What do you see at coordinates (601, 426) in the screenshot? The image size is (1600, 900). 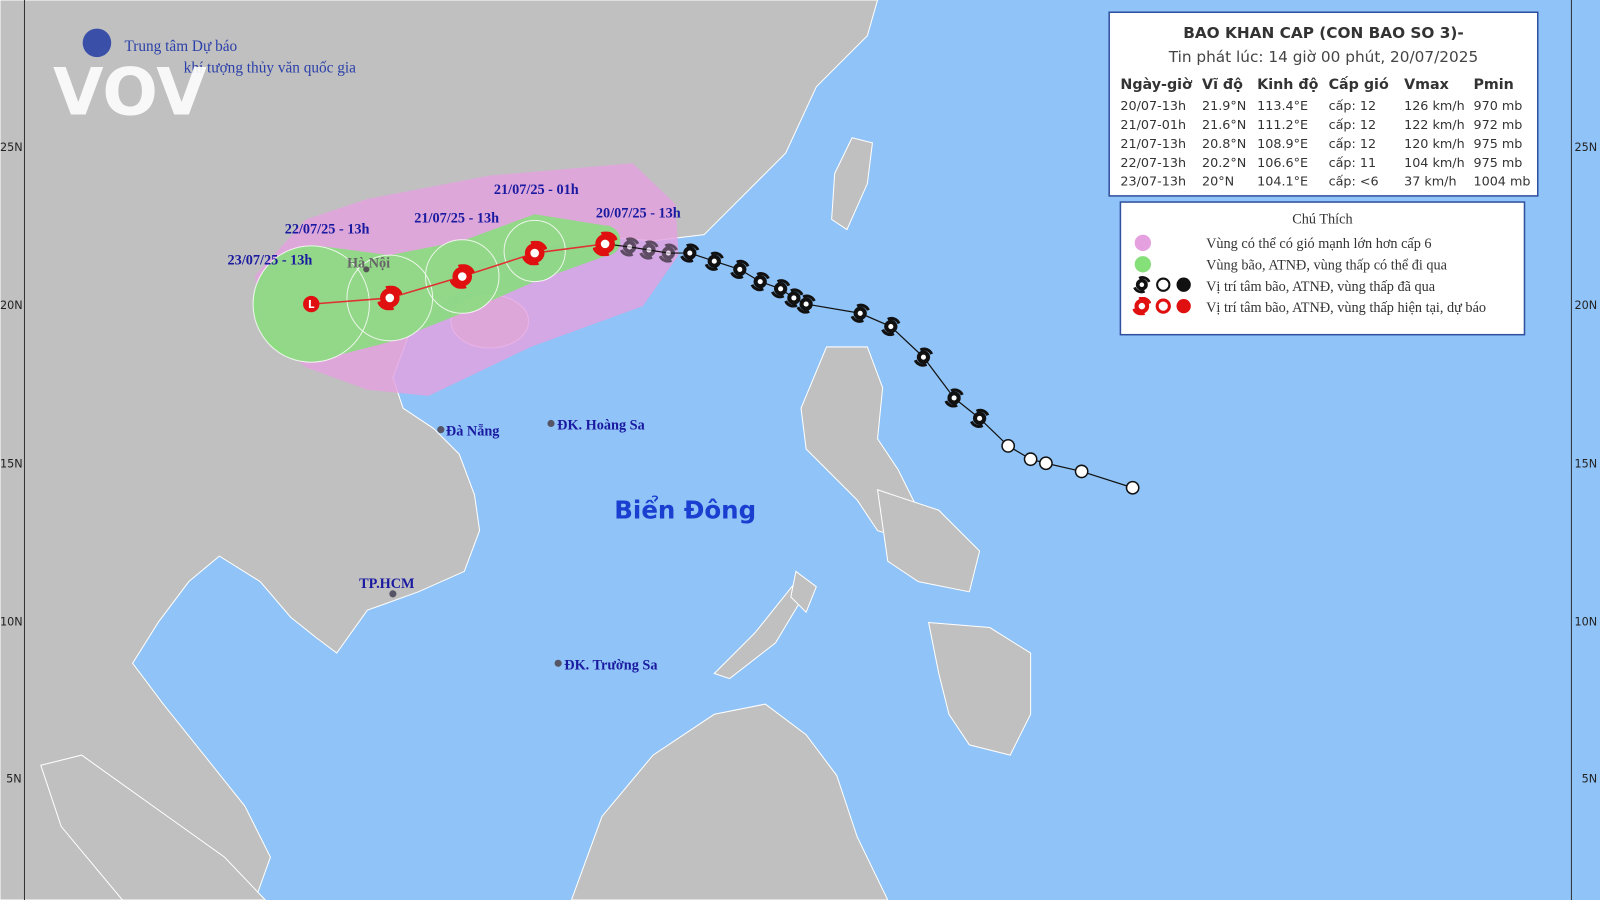 I see `place-label: ĐK. Hoàng Sa` at bounding box center [601, 426].